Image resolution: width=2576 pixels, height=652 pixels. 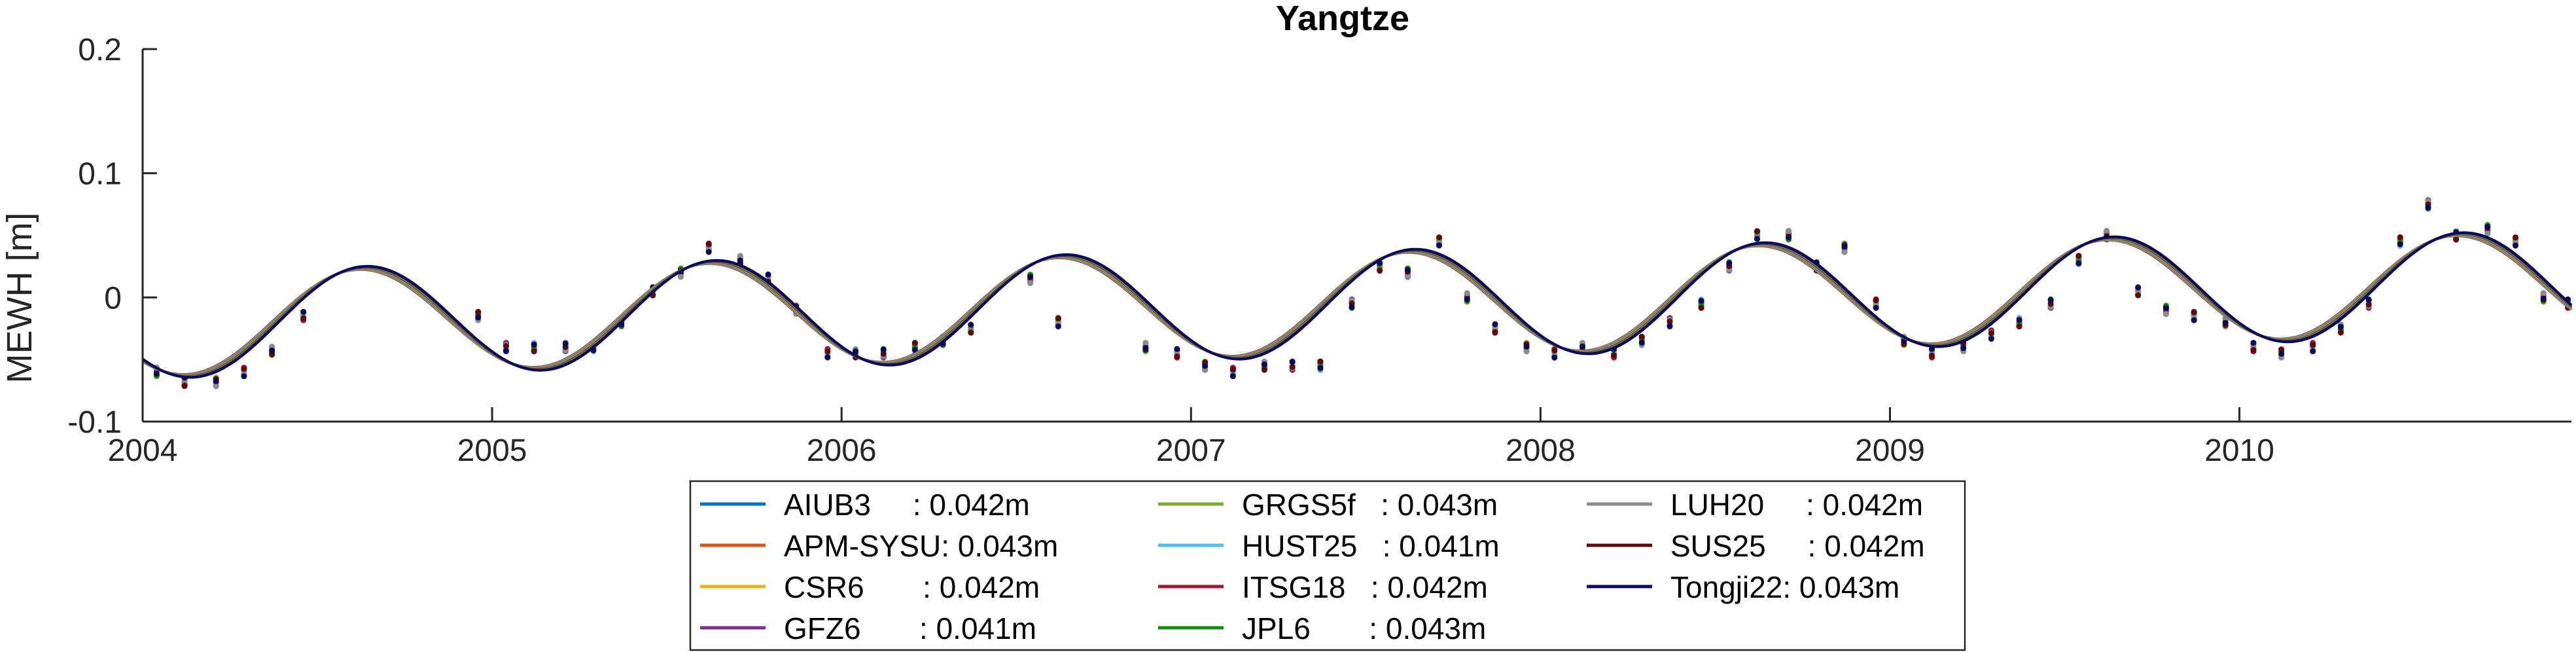 I want to click on y-tick-label: 0, so click(x=113, y=298).